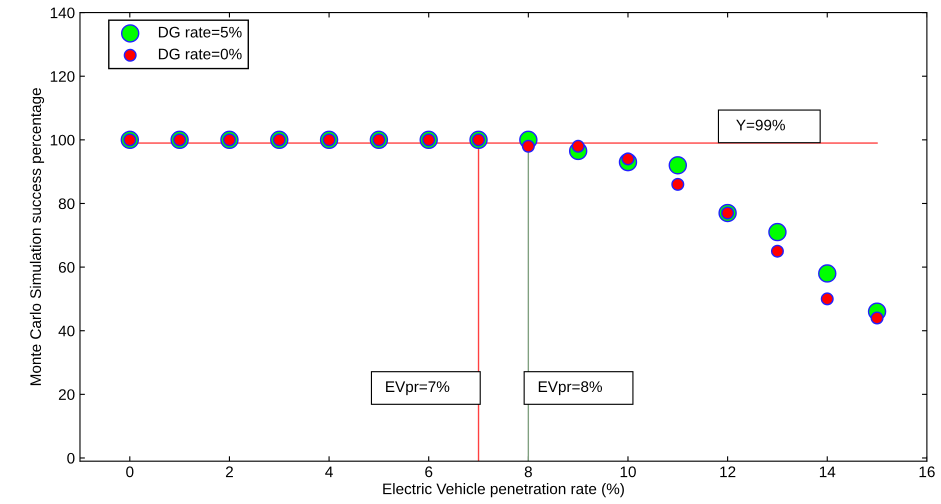 This screenshot has height=504, width=941. What do you see at coordinates (62, 140) in the screenshot?
I see `y-tick-label: 100` at bounding box center [62, 140].